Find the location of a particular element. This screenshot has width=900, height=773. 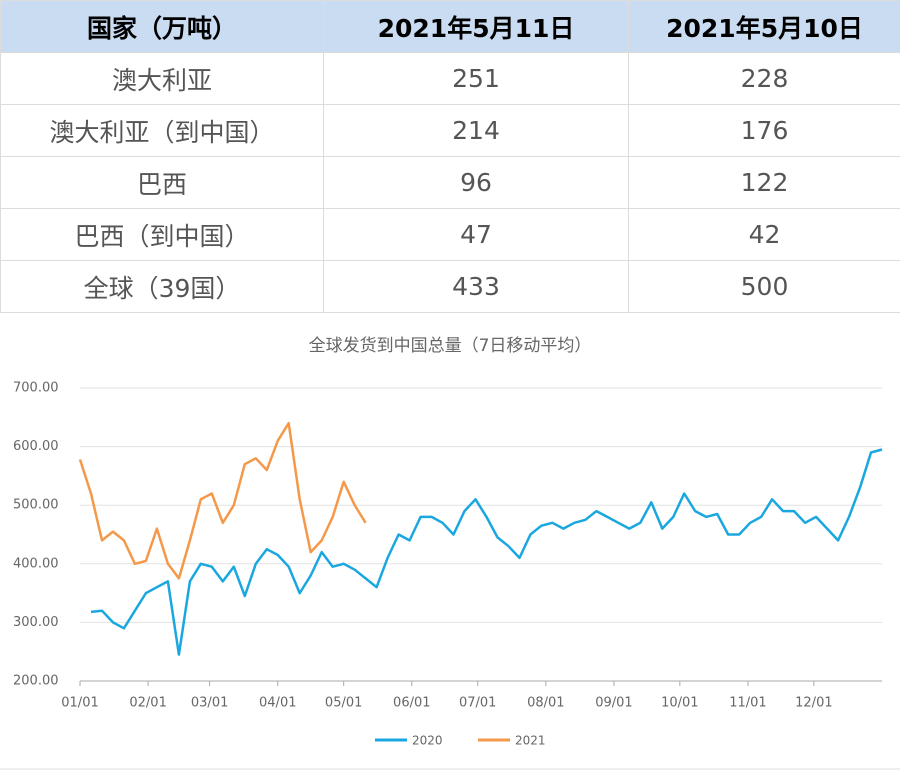

x-tick-label: 06/01 is located at coordinates (411, 703).